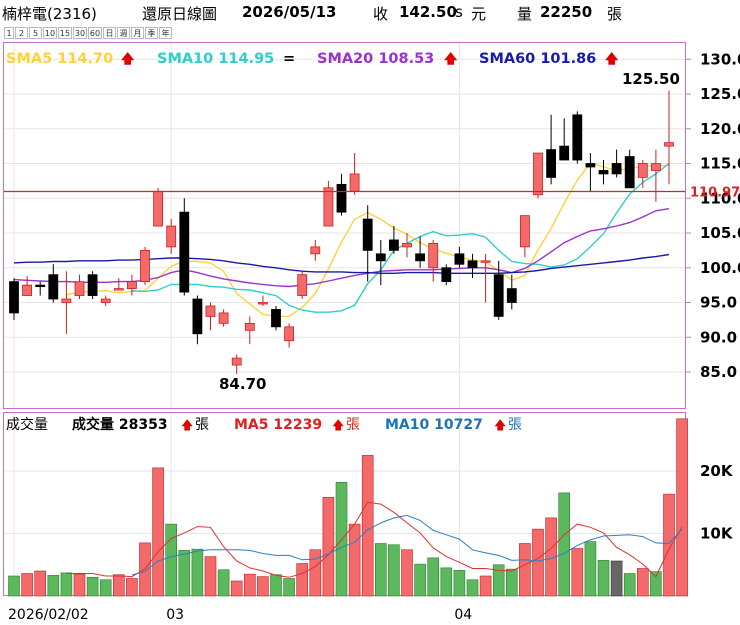  I want to click on sma20-legend: SMA20 108.53, so click(375, 59).